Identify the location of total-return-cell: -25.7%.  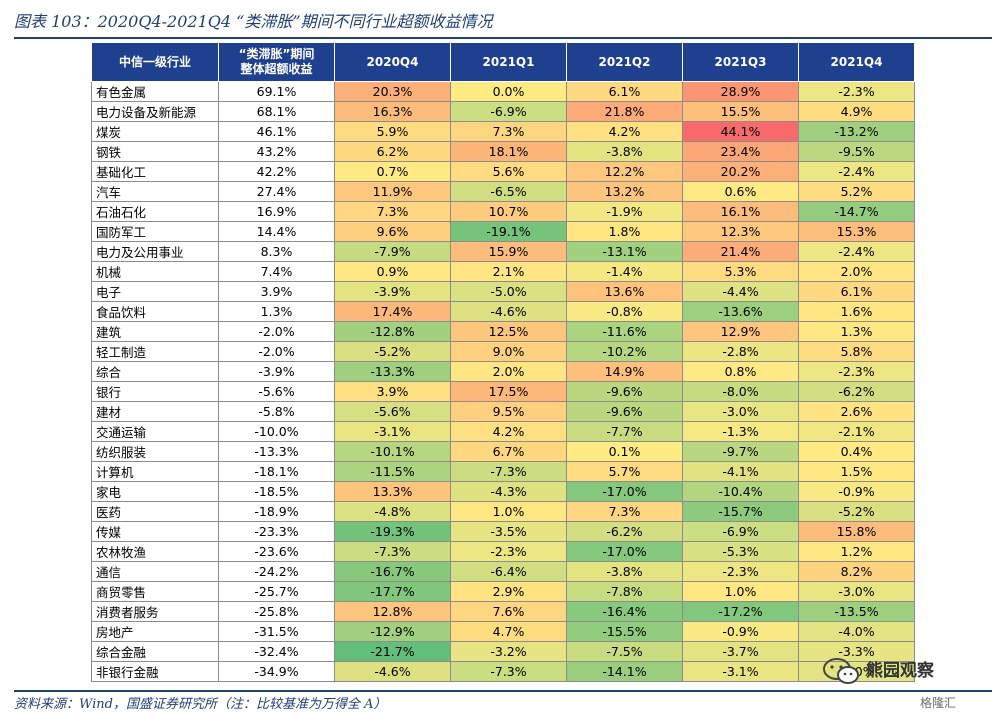
(276, 591).